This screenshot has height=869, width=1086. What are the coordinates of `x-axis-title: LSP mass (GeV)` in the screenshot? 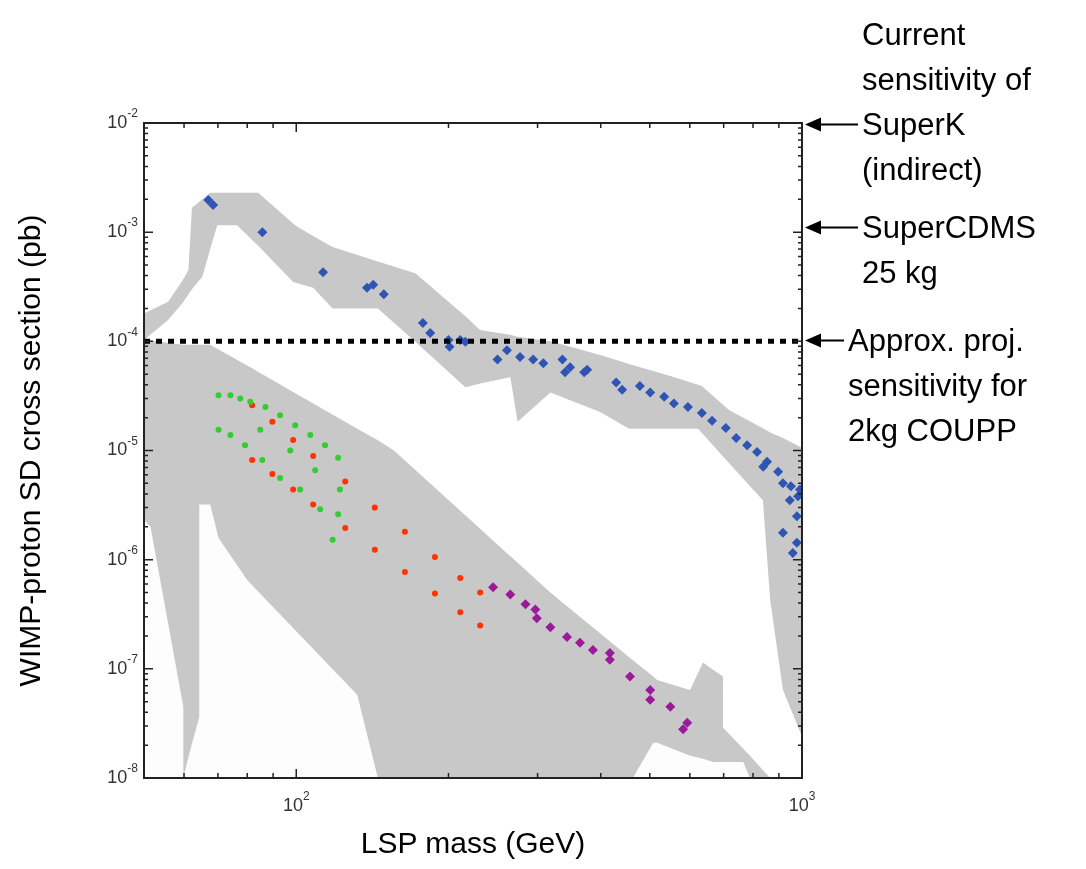 It's located at (473, 843).